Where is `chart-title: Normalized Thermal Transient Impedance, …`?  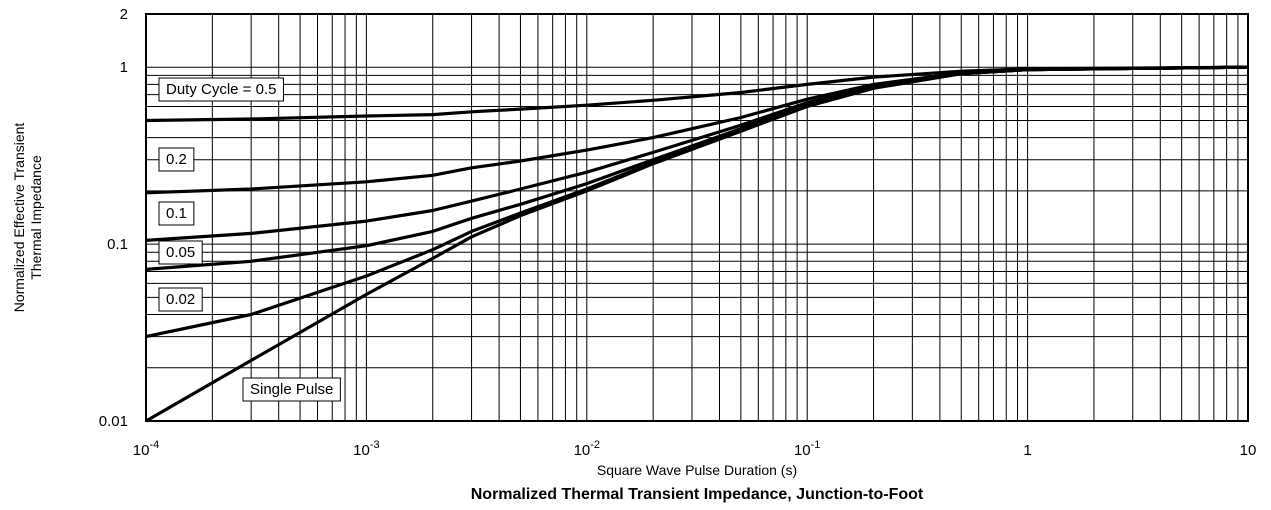
chart-title: Normalized Thermal Transient Impedance, … is located at coordinates (697, 494).